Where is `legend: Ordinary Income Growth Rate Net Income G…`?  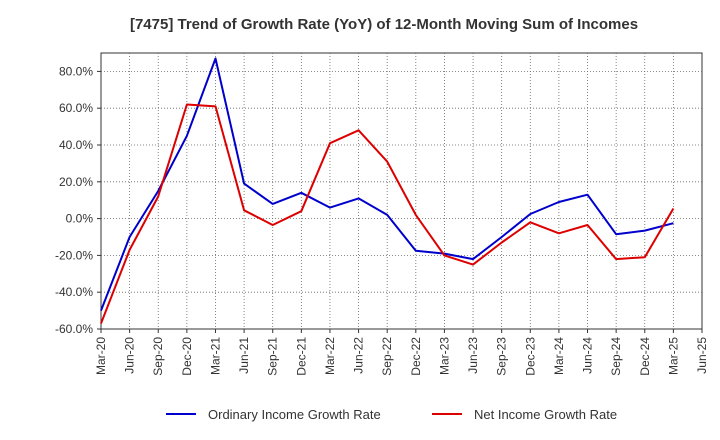 legend: Ordinary Income Growth Rate Net Income G… is located at coordinates (391, 414).